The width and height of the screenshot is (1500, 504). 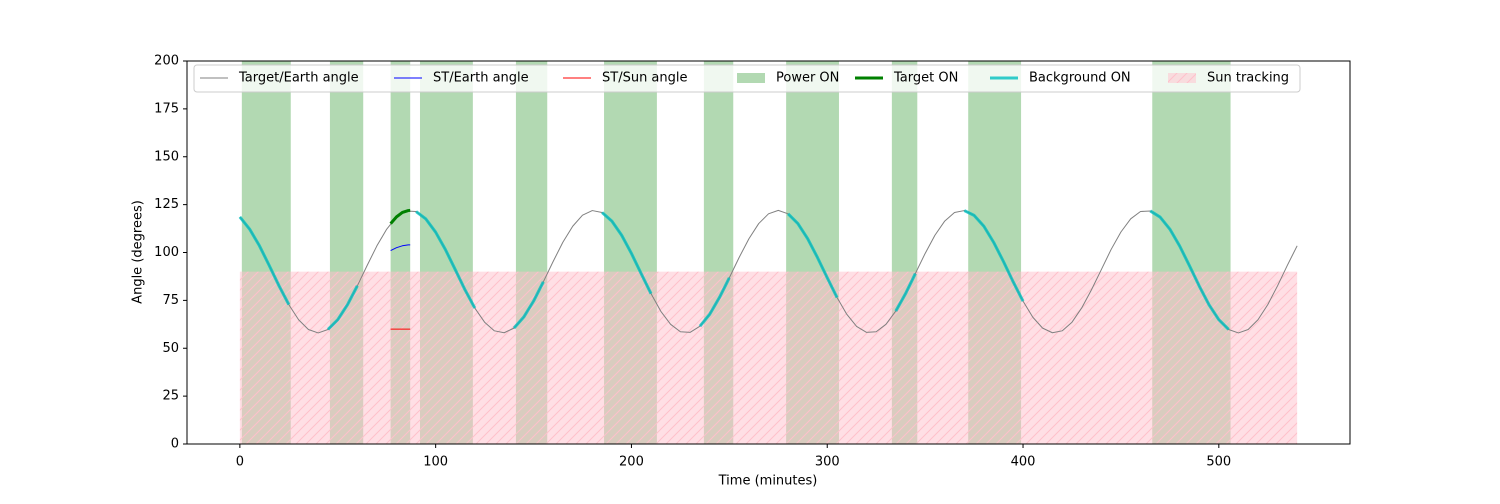 I want to click on y-tick-label: 100, so click(x=166, y=252).